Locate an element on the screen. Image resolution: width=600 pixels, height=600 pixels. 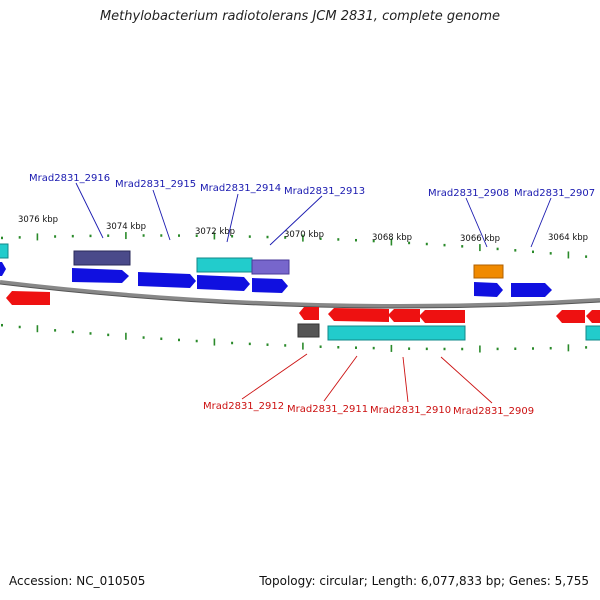
scale-label: 3072 kbp is located at coordinates (215, 232).